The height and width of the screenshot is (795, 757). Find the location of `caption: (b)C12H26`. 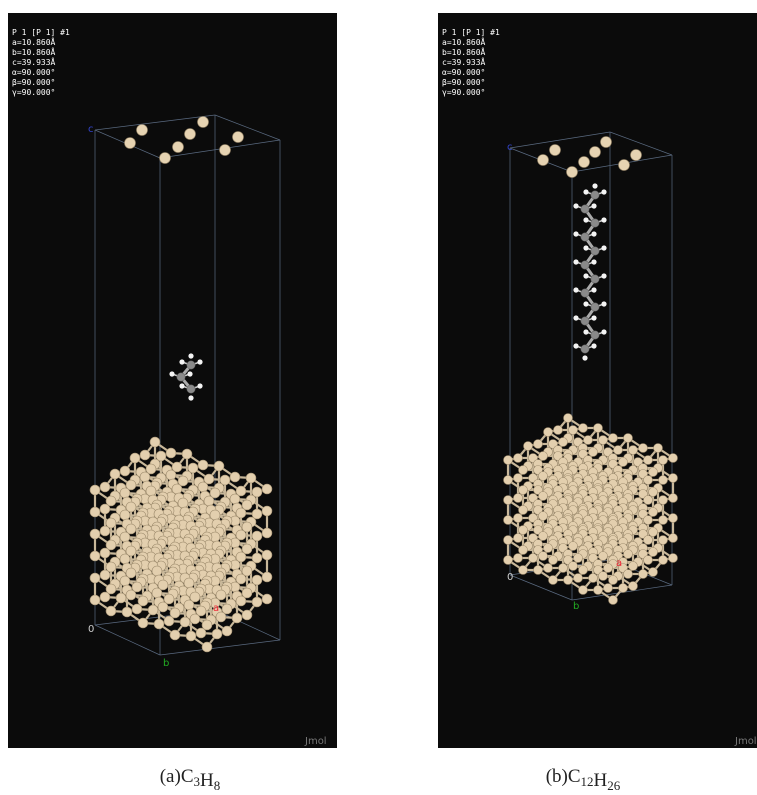

caption: (b)C12H26 is located at coordinates (583, 779).